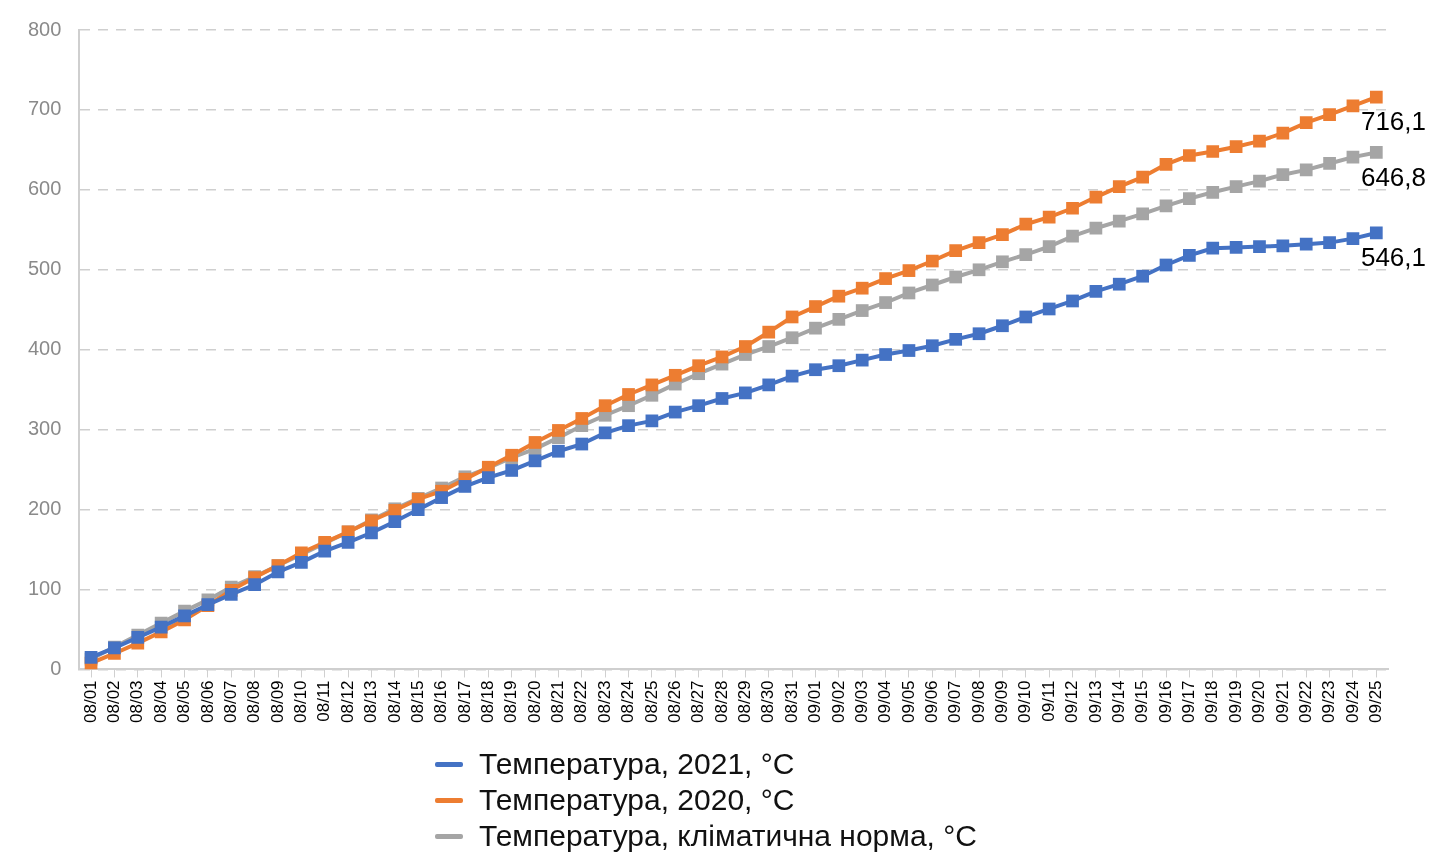 The height and width of the screenshot is (859, 1430). I want to click on data-label: 546,1, so click(1393, 257).